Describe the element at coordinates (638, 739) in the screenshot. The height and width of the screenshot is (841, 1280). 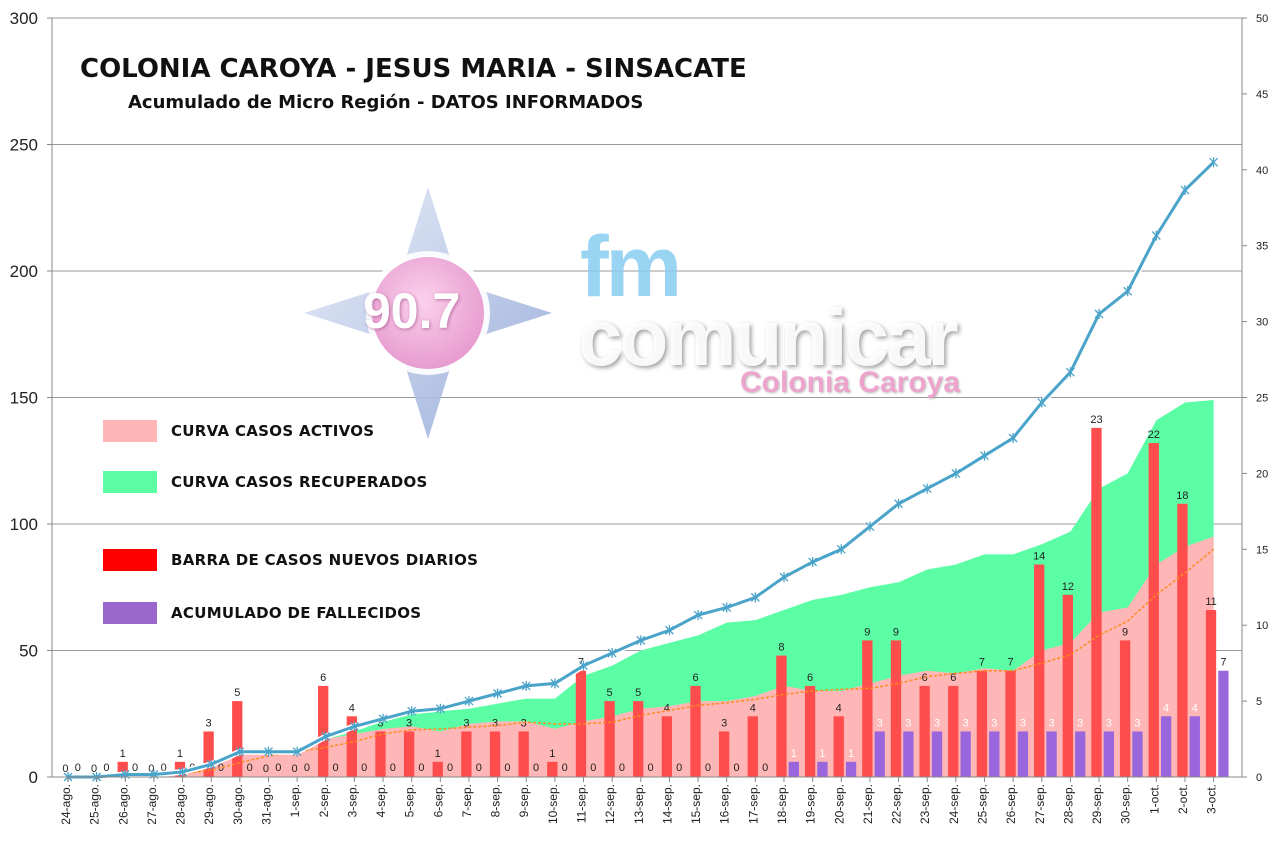
I see `new-cases-bar-13-sep.` at that location.